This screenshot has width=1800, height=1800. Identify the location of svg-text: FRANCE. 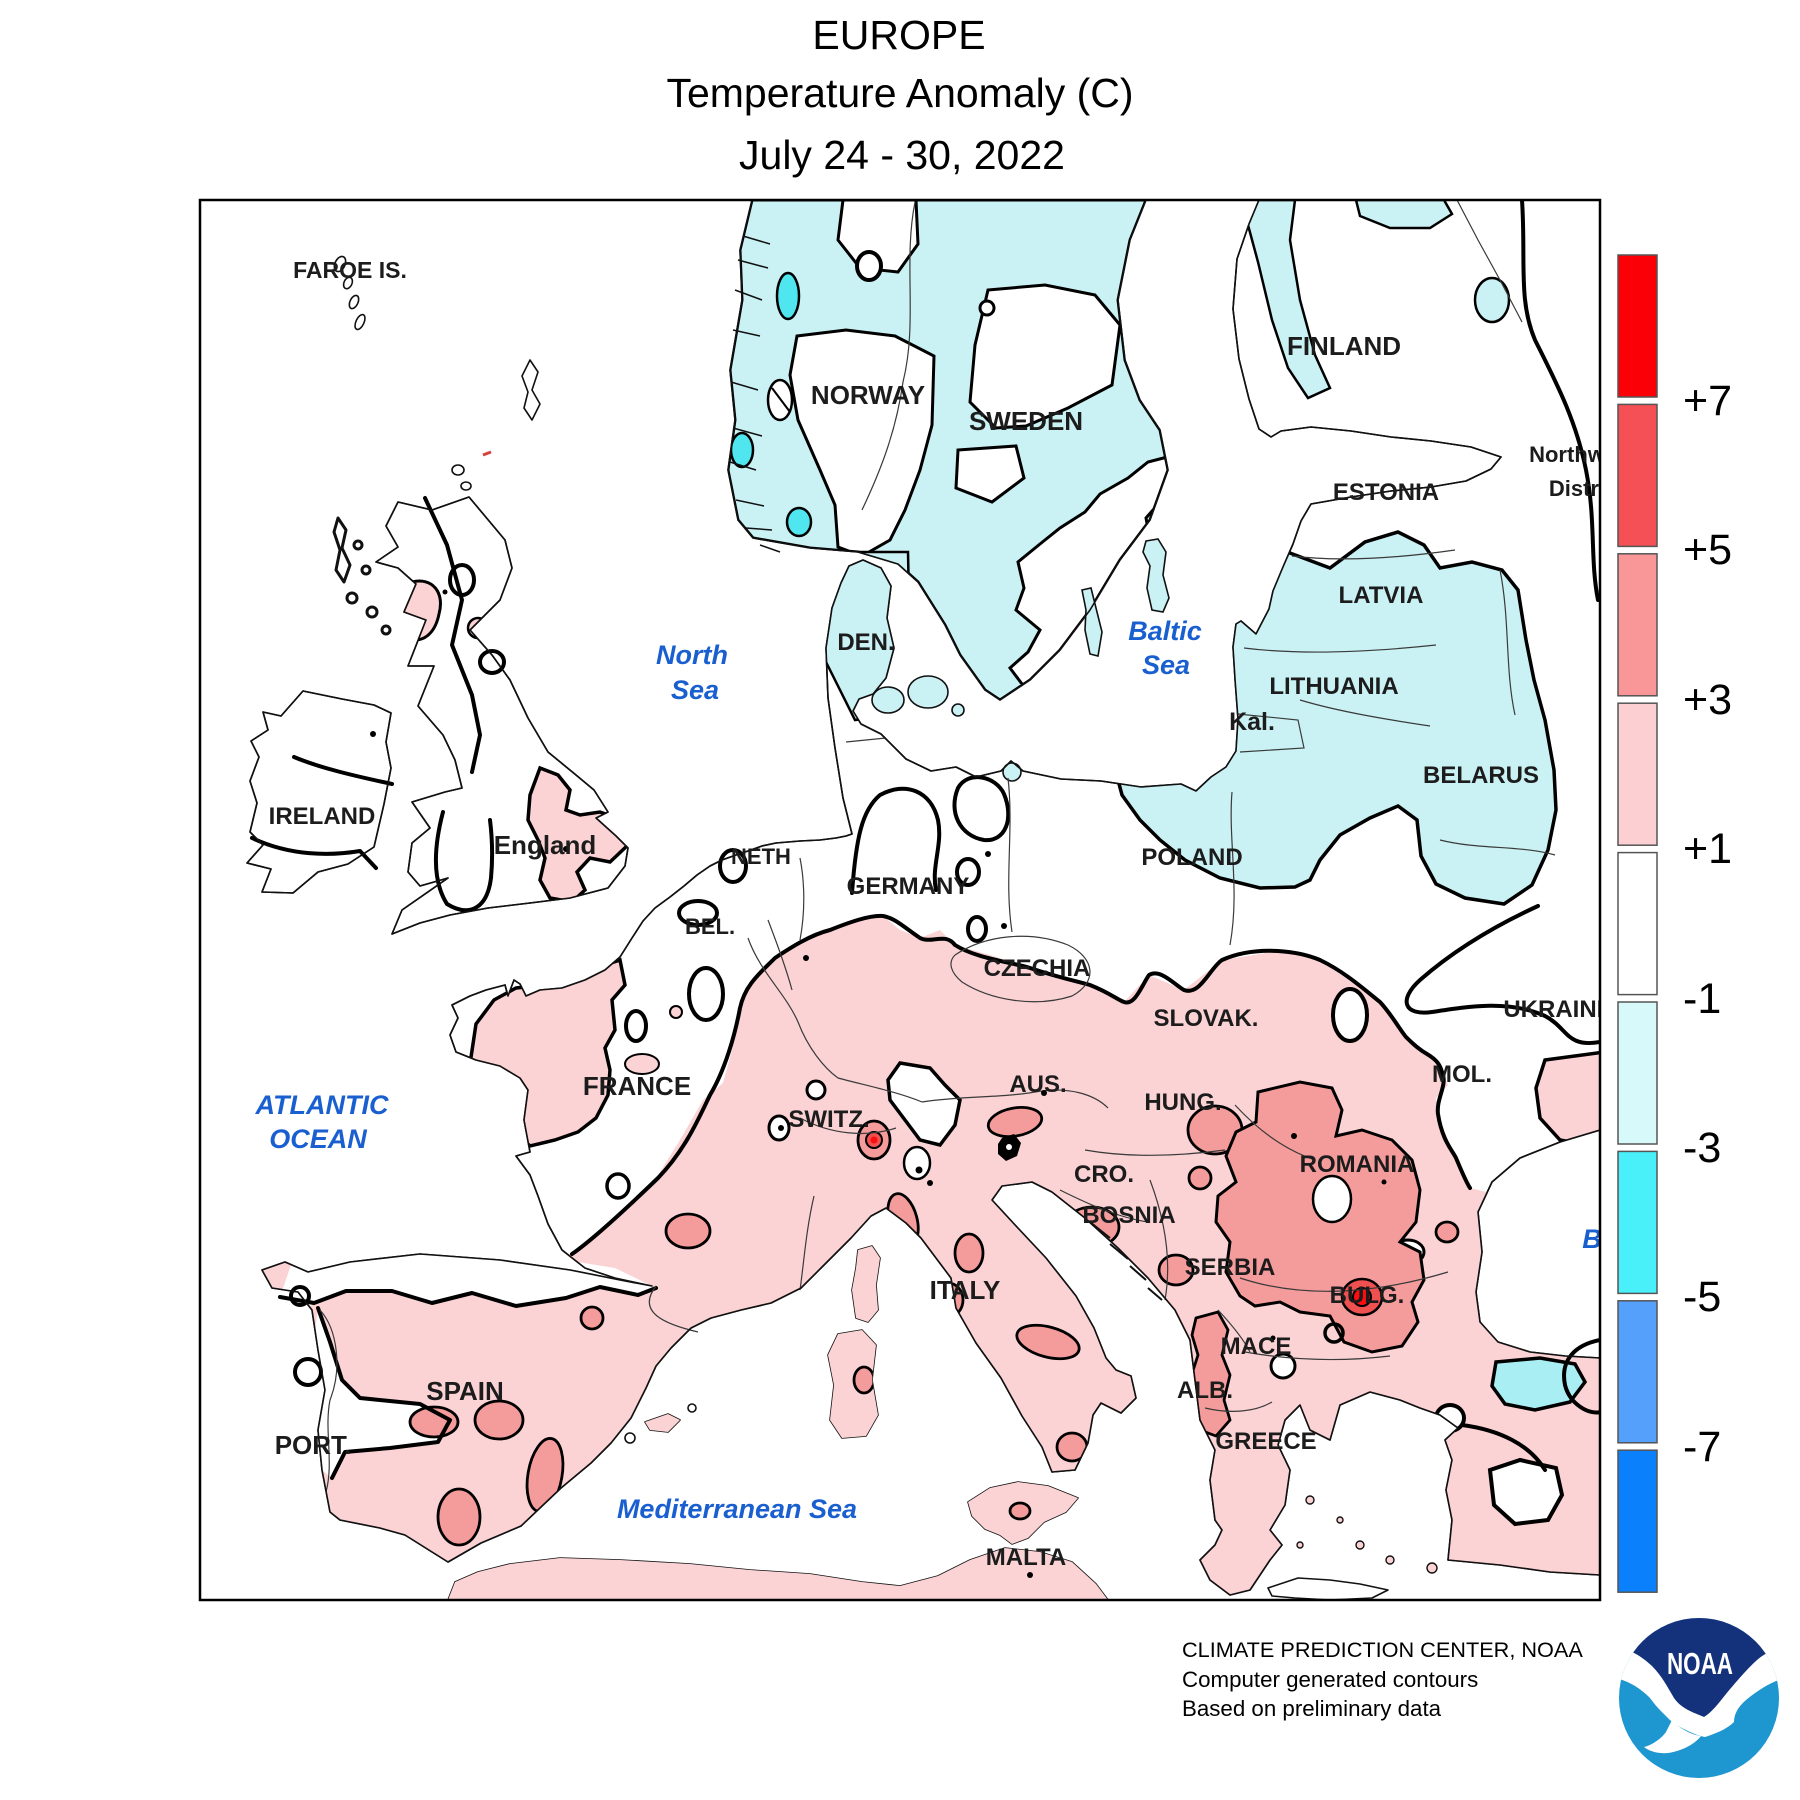
(637, 1086).